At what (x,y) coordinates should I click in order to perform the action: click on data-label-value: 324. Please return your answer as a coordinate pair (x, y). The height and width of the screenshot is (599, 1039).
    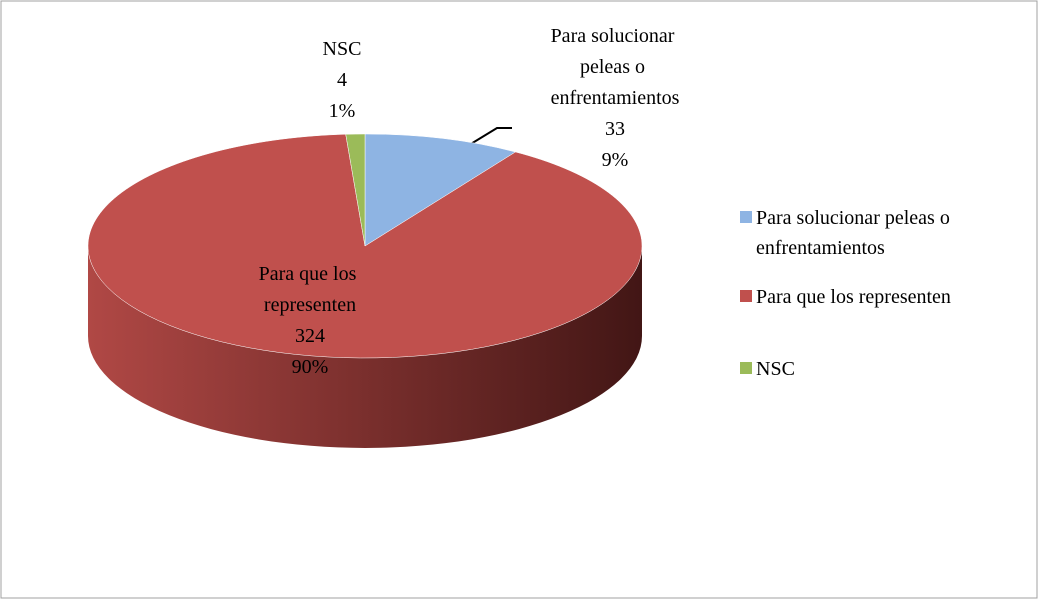
    Looking at the image, I should click on (310, 336).